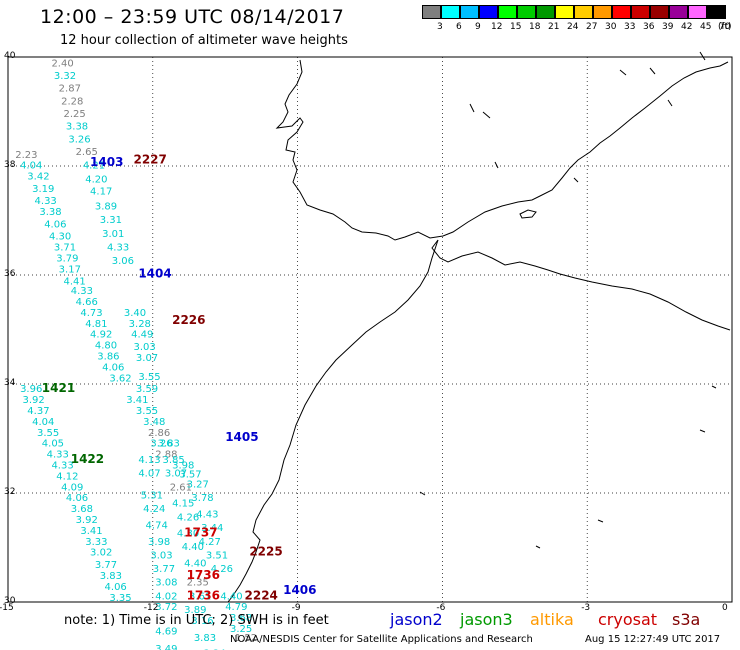 This screenshot has width=740, height=650. Describe the element at coordinates (459, 27) in the screenshot. I see `scale-label: 6` at that location.